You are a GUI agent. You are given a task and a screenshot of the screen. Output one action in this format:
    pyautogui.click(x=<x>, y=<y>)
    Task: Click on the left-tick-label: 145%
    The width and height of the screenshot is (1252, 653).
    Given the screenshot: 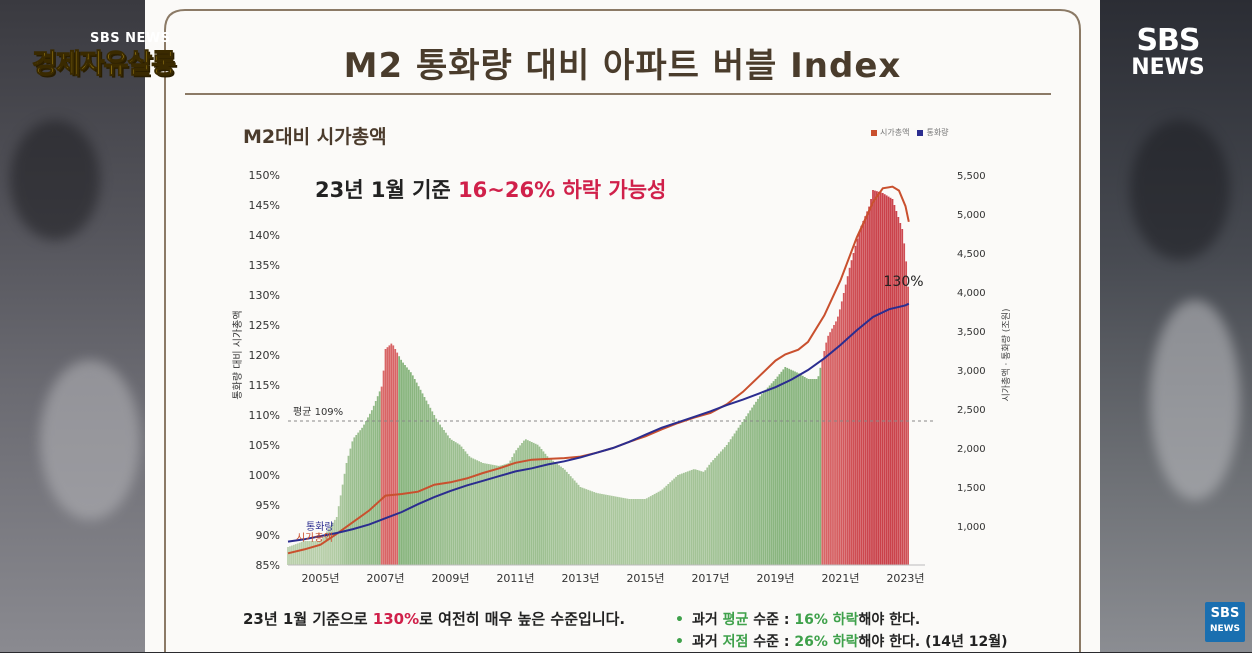 What is the action you would take?
    pyautogui.click(x=264, y=205)
    